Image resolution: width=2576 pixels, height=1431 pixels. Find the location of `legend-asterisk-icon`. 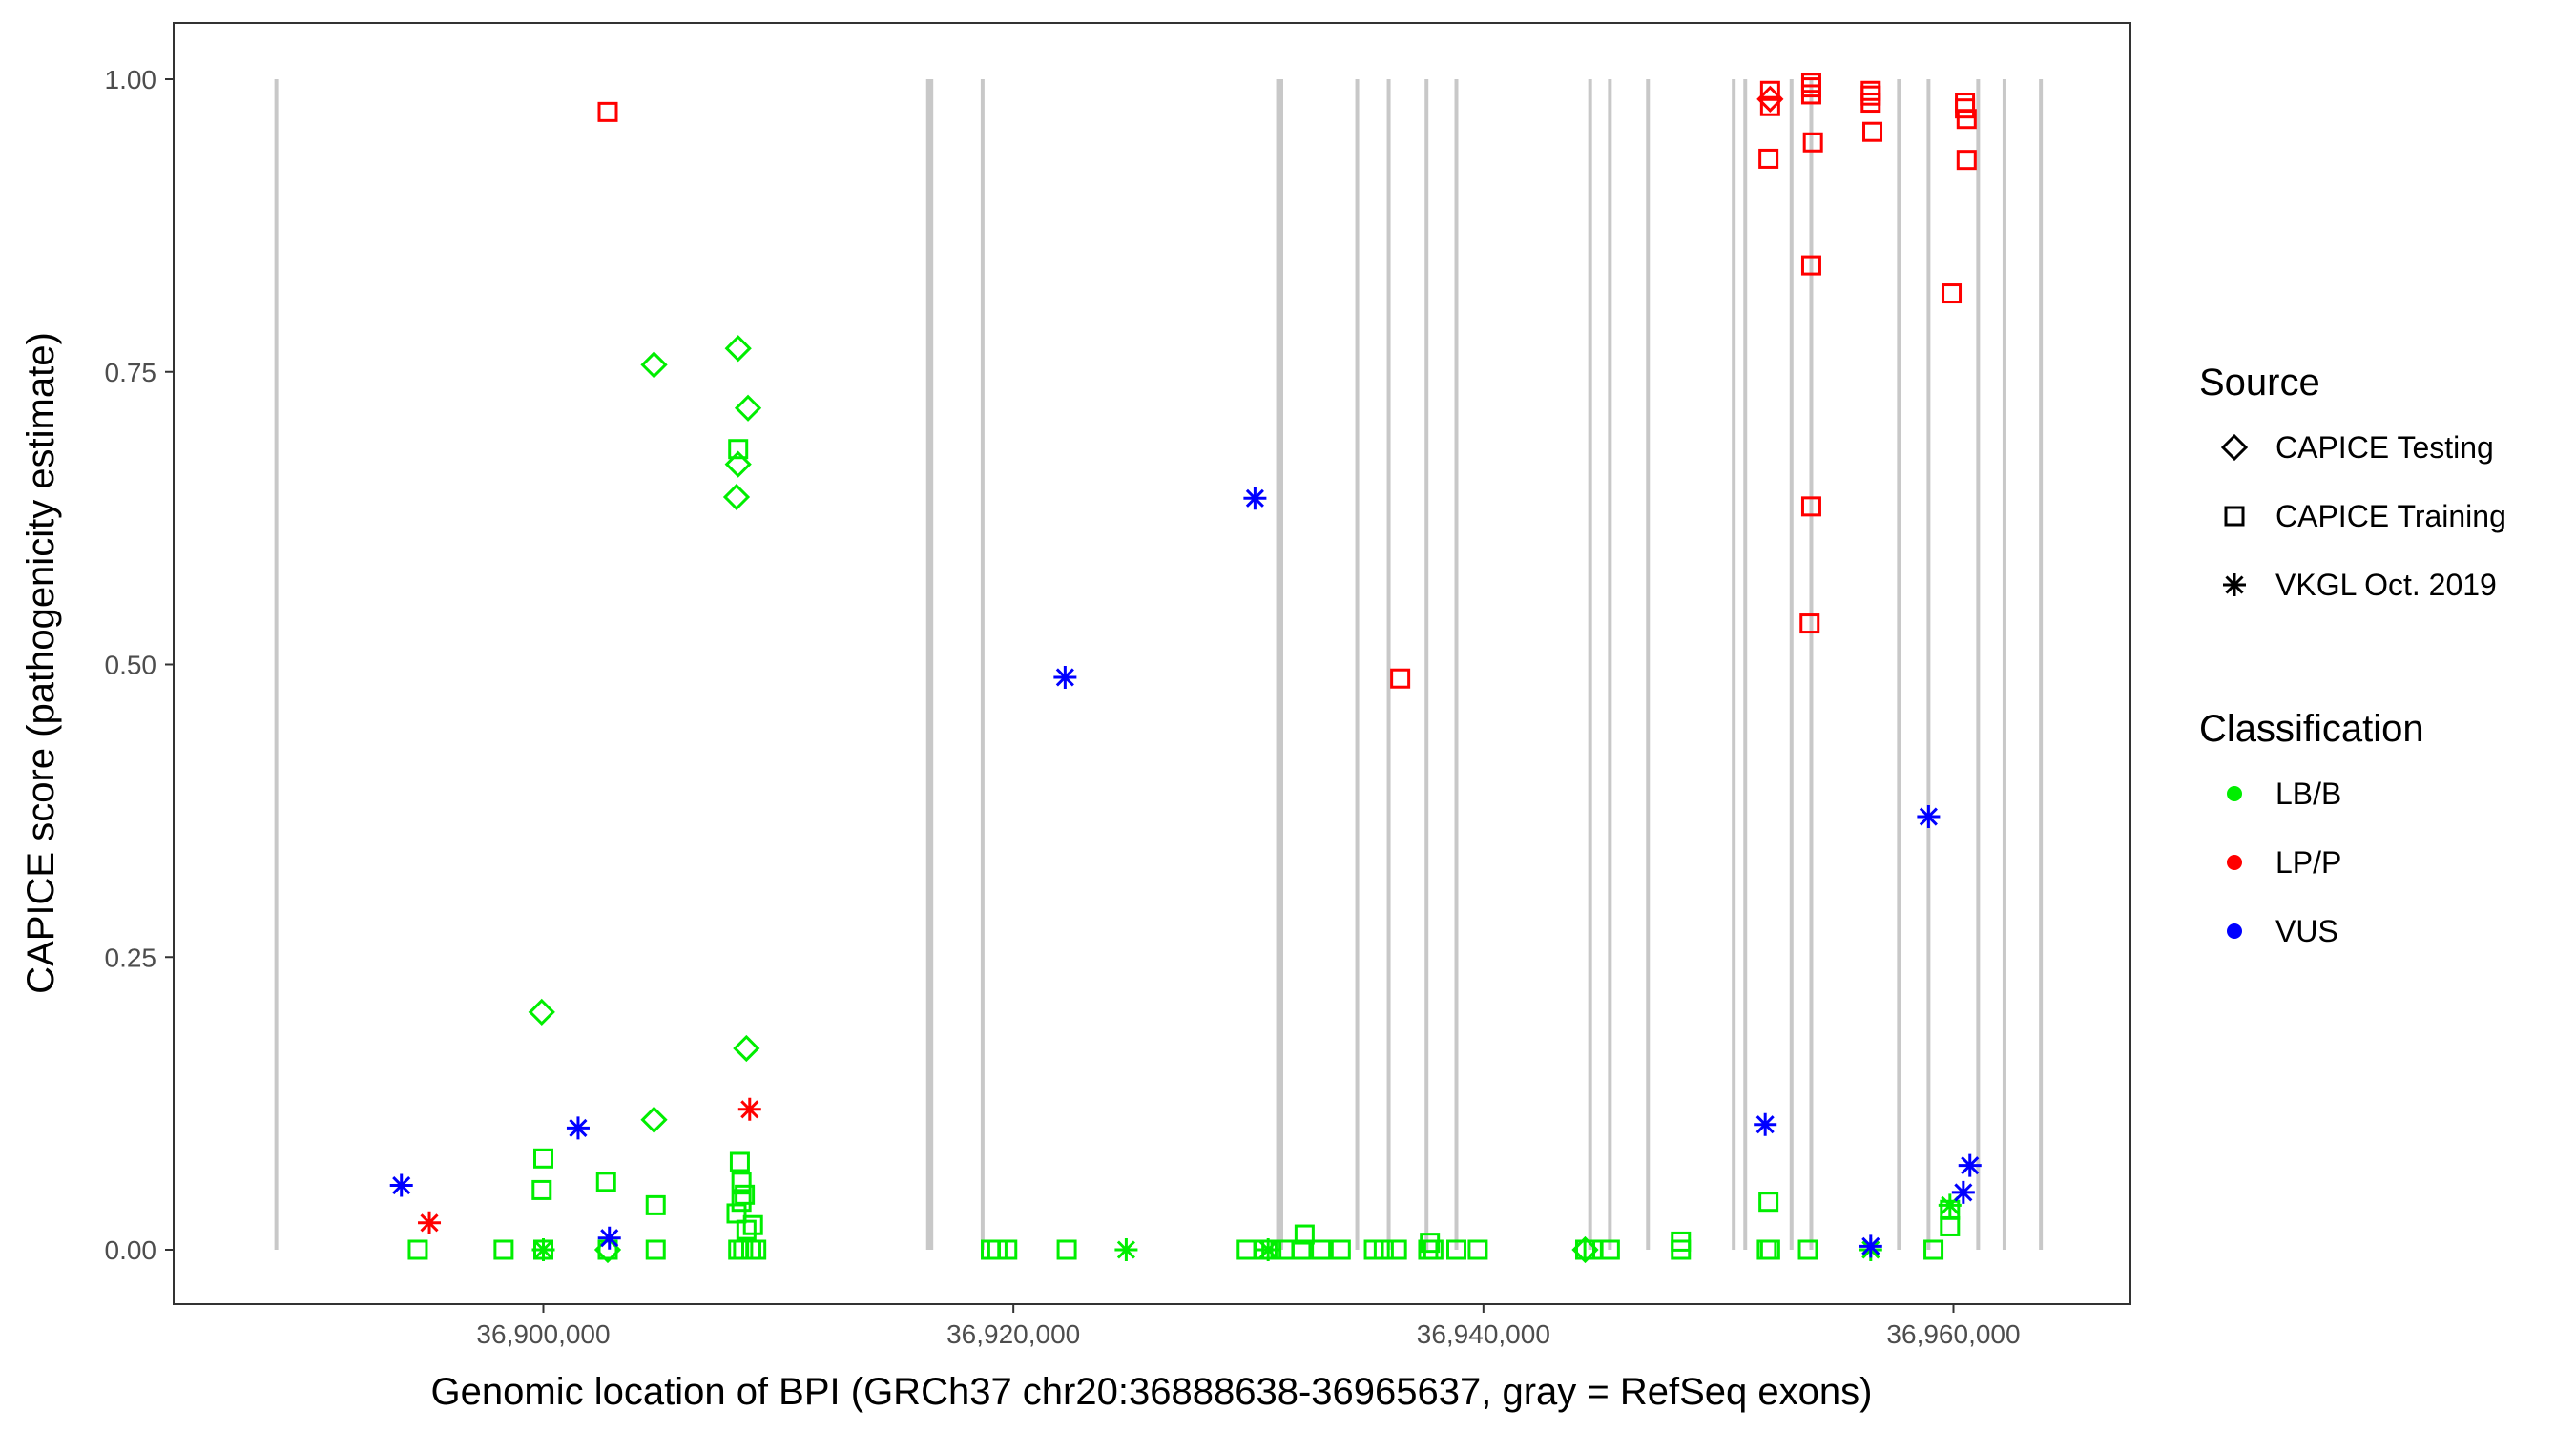

legend-asterisk-icon is located at coordinates (2234, 584).